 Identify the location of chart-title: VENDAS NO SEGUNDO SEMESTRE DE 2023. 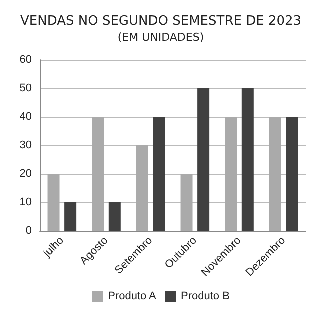
(161, 21).